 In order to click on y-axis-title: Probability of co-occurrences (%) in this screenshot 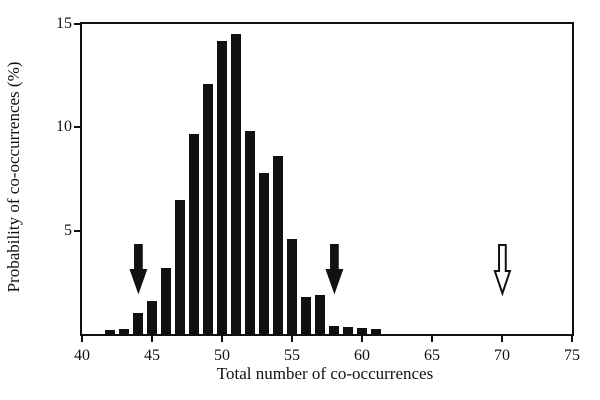, I will do `click(13, 177)`.